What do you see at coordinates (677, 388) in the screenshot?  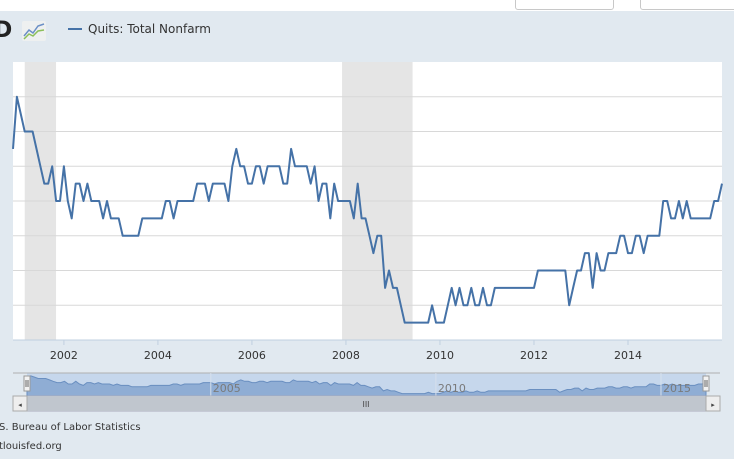 I see `navigator-tick-label: 2015` at bounding box center [677, 388].